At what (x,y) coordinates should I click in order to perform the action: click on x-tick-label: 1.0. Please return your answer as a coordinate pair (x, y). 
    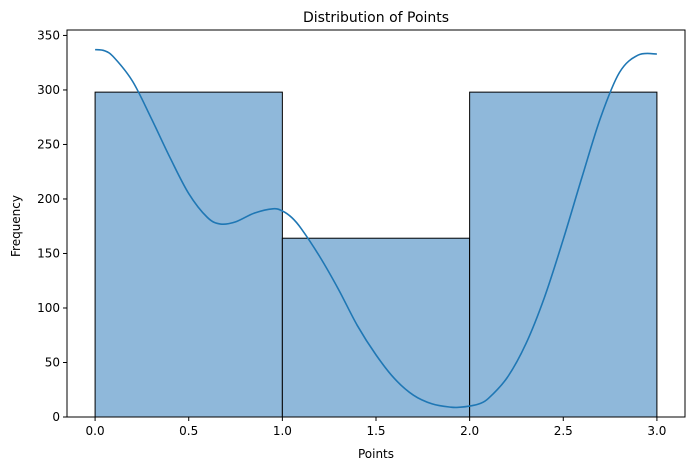
    Looking at the image, I should click on (282, 431).